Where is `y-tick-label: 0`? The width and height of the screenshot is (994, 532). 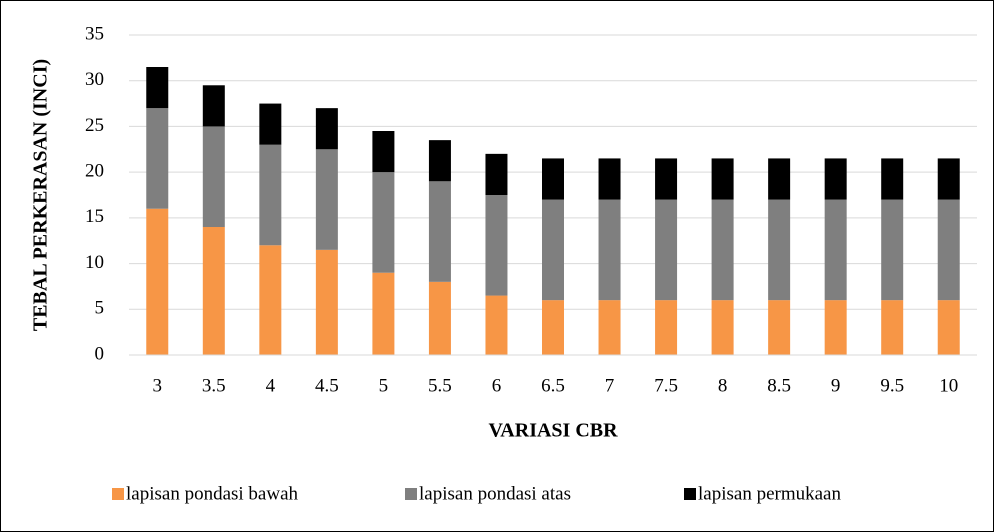
y-tick-label: 0 is located at coordinates (100, 353).